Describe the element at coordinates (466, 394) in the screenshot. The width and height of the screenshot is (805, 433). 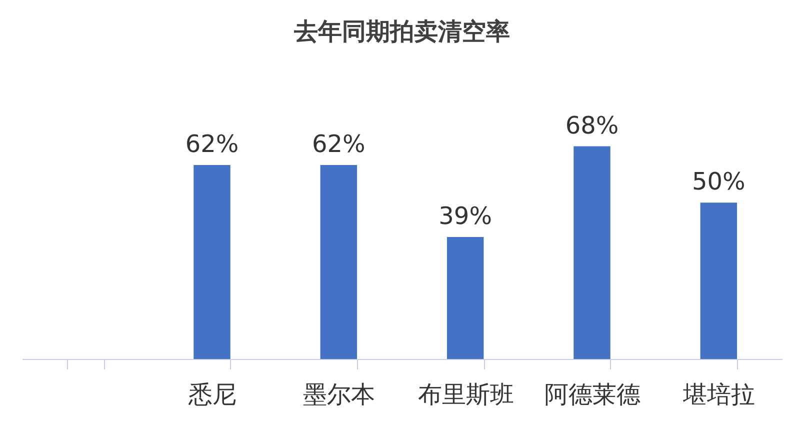
I see `x-tick-label: 布里斯班` at that location.